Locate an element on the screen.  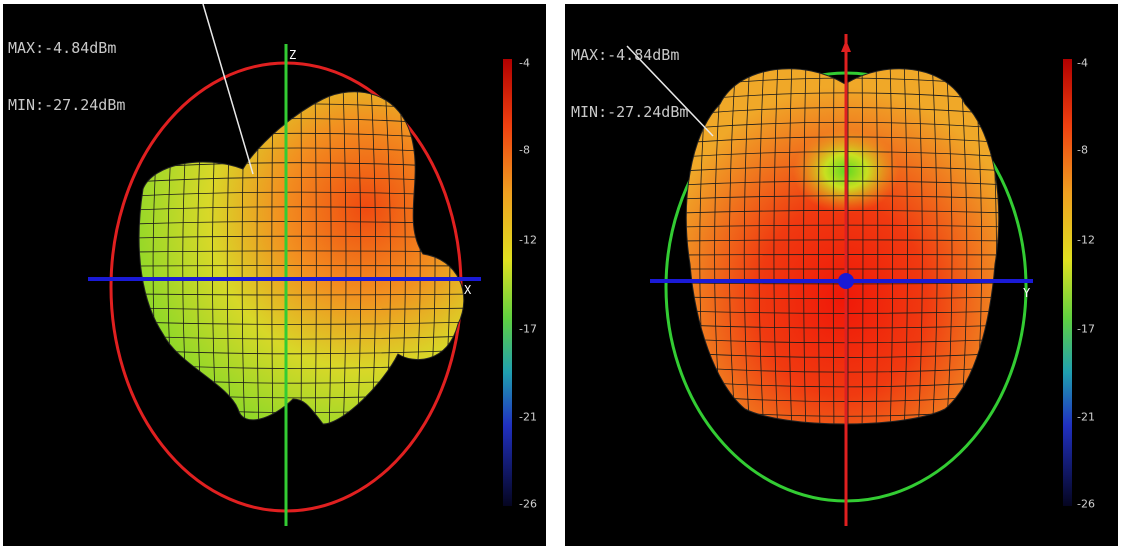
z-axis-label: Z is located at coordinates (292, 55).